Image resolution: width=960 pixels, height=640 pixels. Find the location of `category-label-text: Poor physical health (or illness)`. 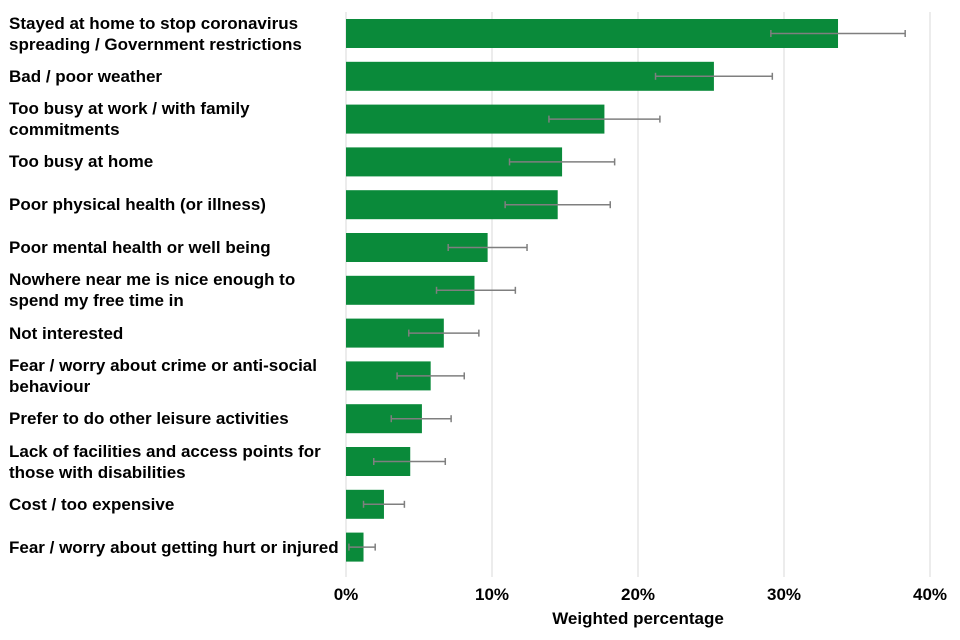

category-label-text: Poor physical health (or illness) is located at coordinates (137, 205).